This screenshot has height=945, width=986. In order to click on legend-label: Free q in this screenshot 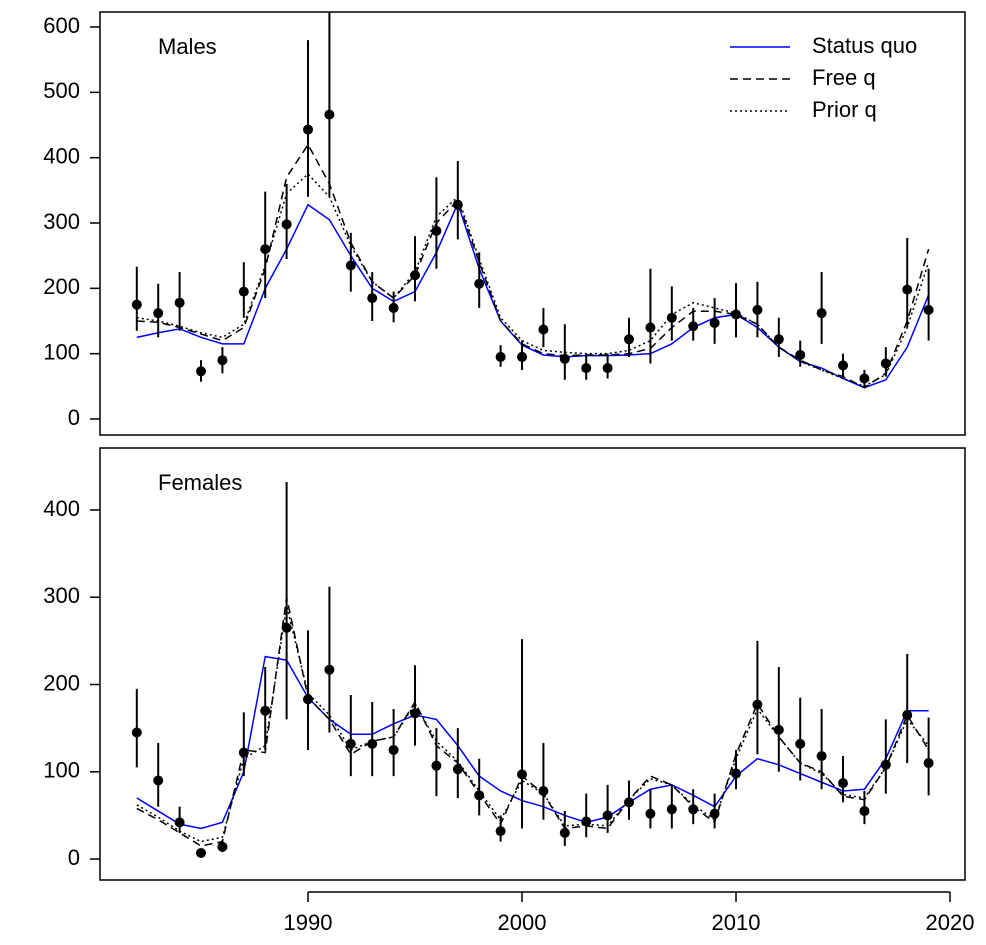, I will do `click(844, 77)`.